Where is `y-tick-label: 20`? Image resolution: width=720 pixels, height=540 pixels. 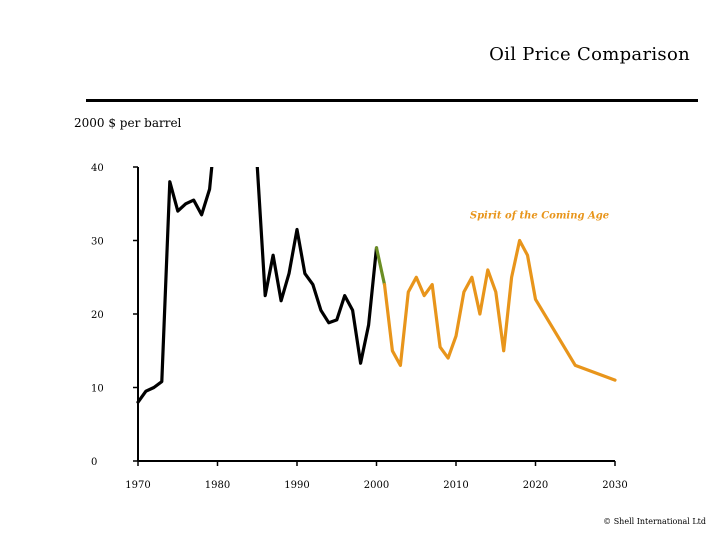 y-tick-label: 20 is located at coordinates (97, 315).